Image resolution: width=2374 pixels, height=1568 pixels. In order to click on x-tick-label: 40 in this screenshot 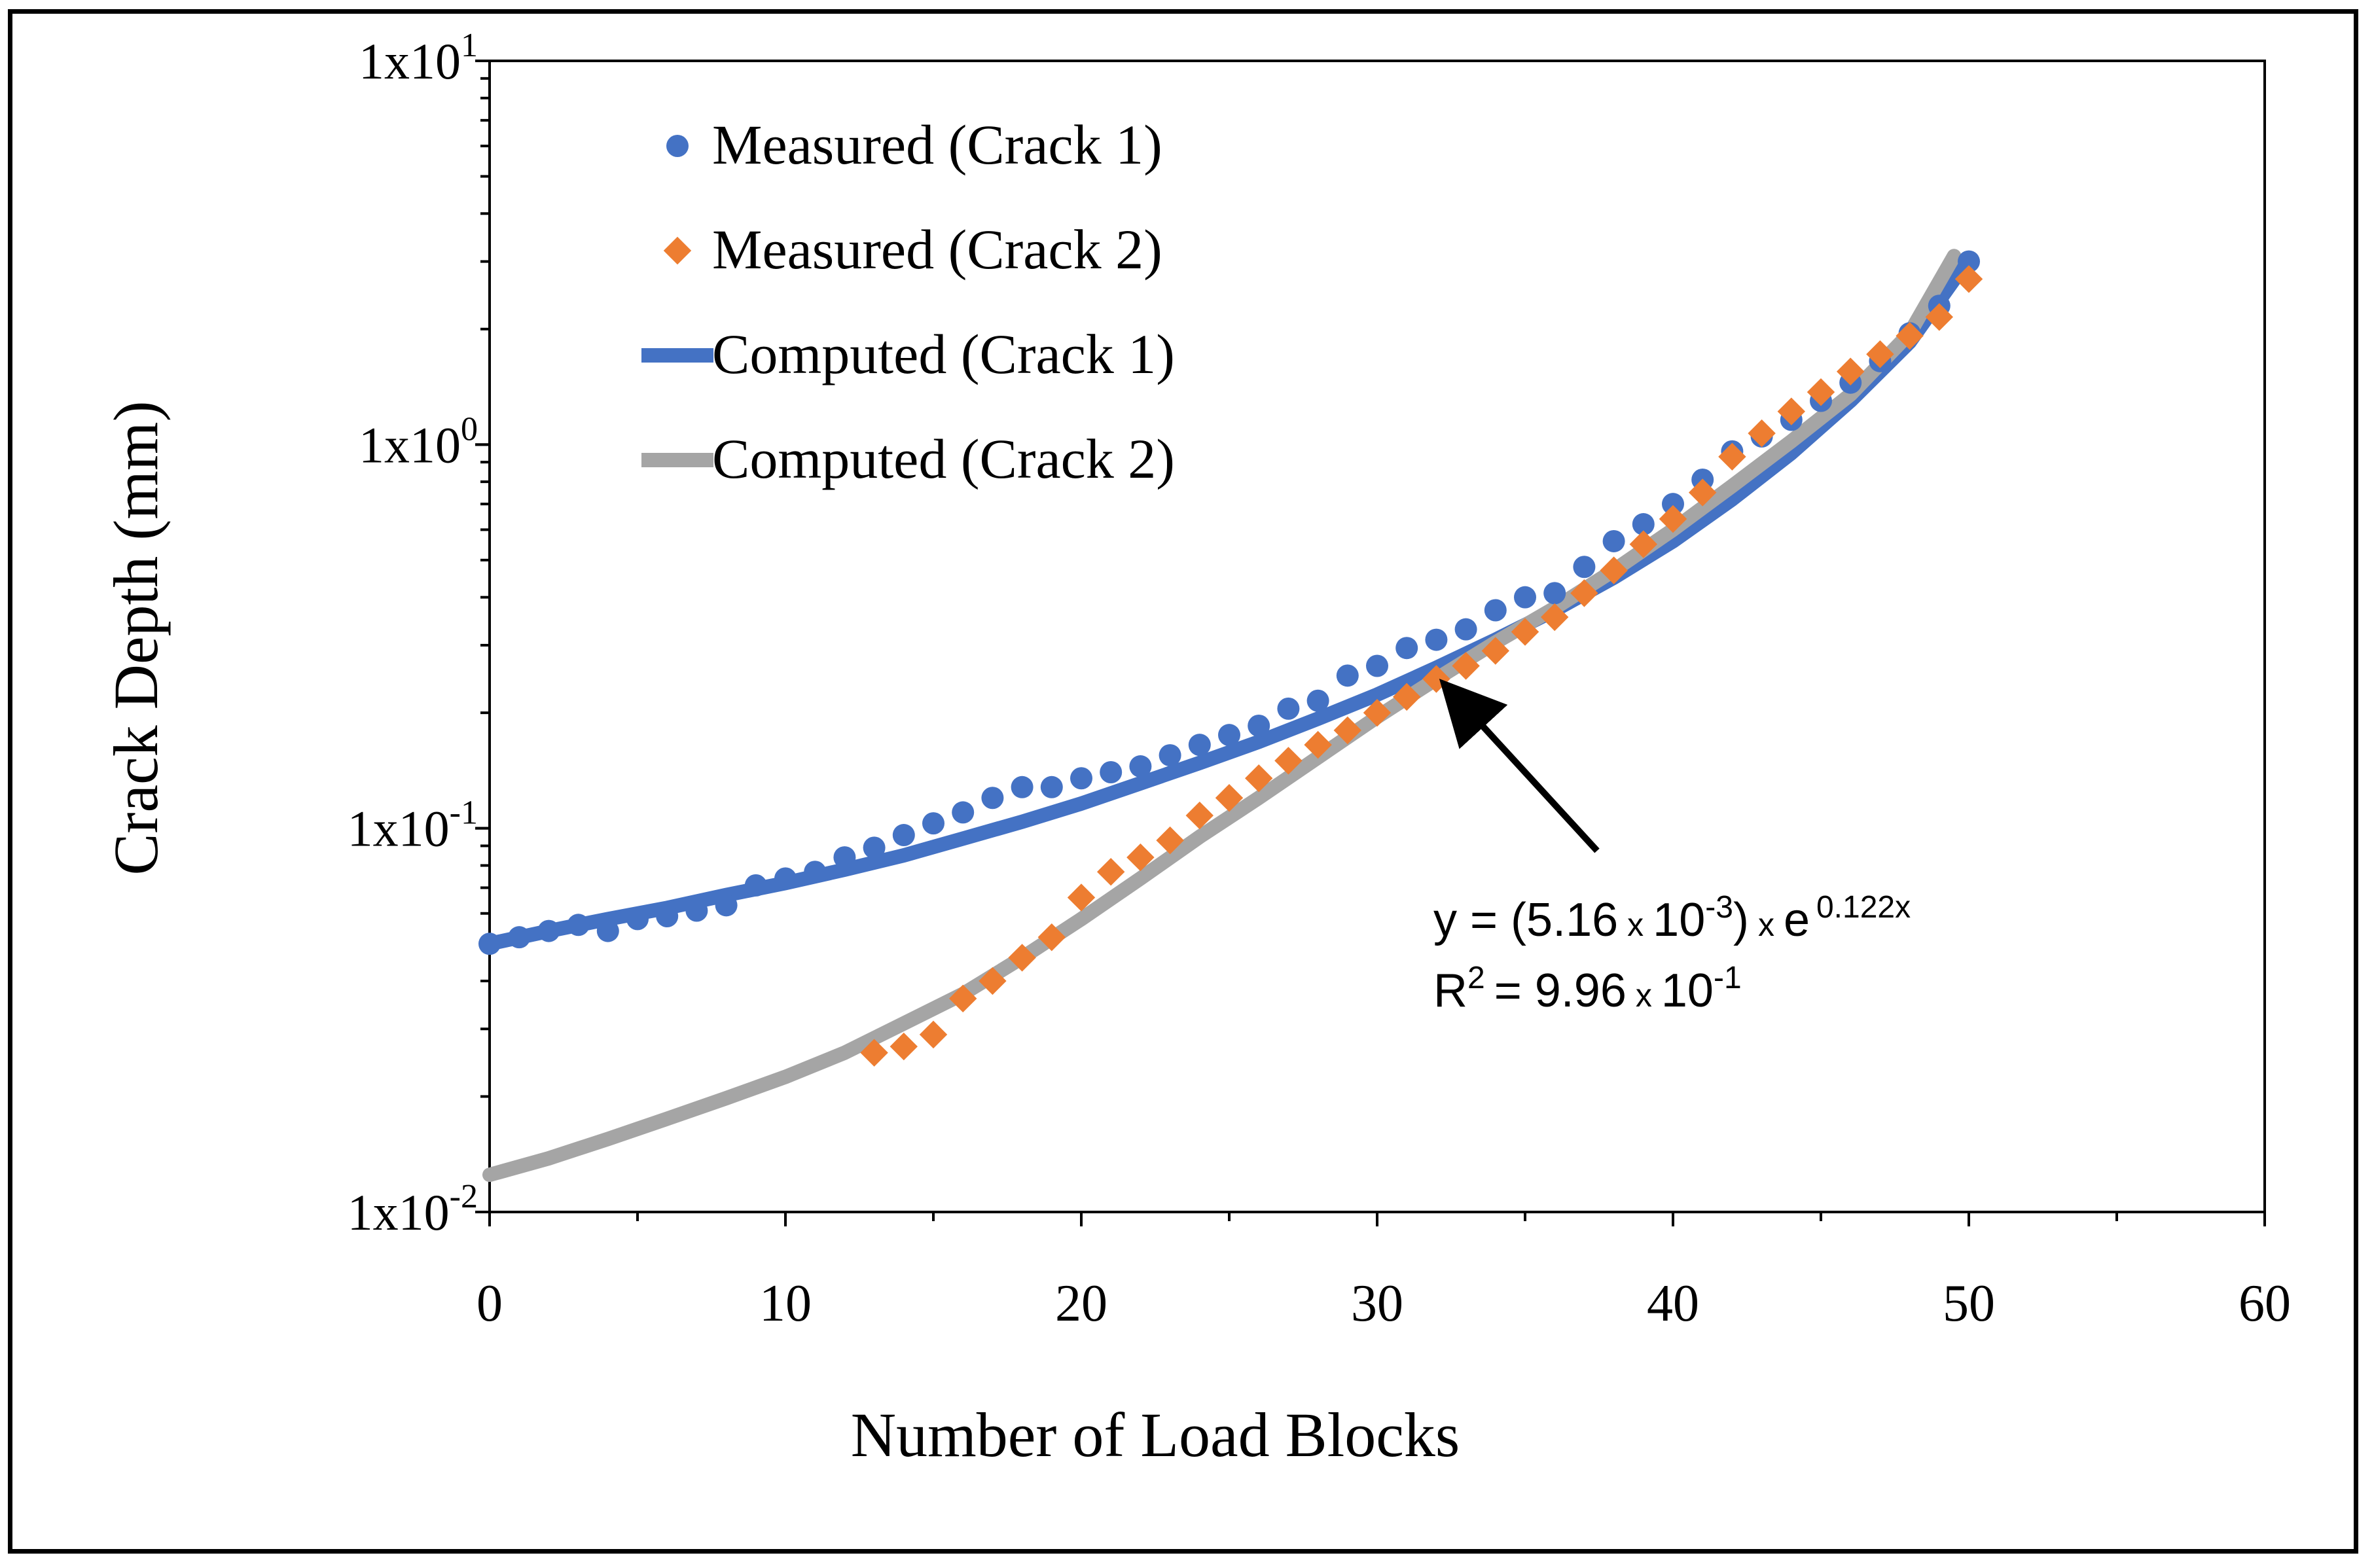, I will do `click(1673, 1304)`.